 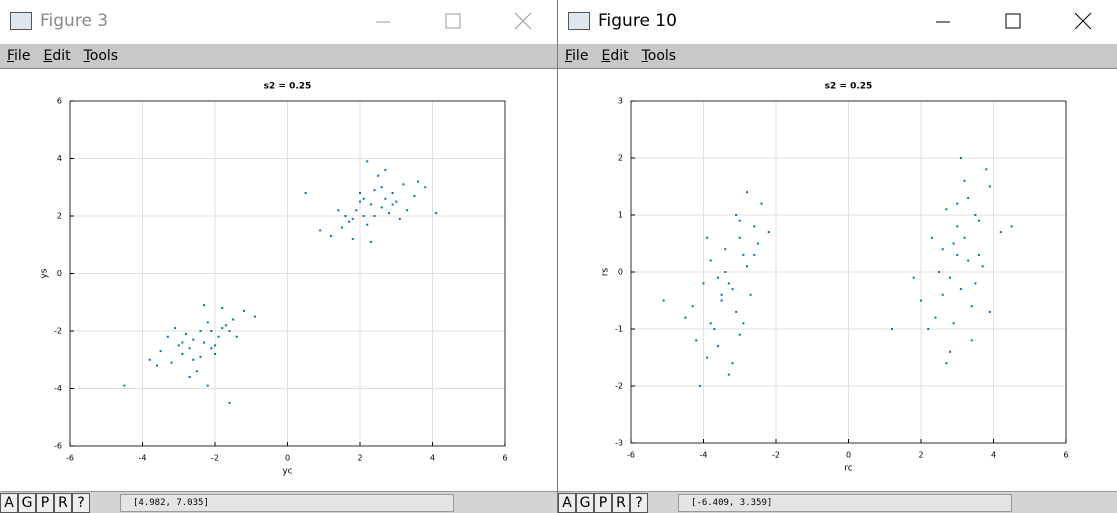 I want to click on status: [-6.409, 3.359], so click(x=845, y=503).